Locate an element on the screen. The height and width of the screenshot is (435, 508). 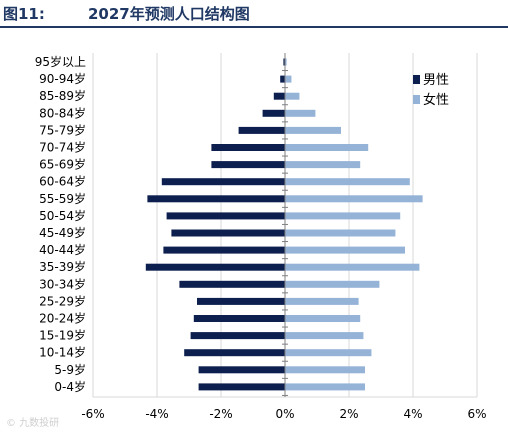
watermark: © 九数投研 is located at coordinates (33, 423).